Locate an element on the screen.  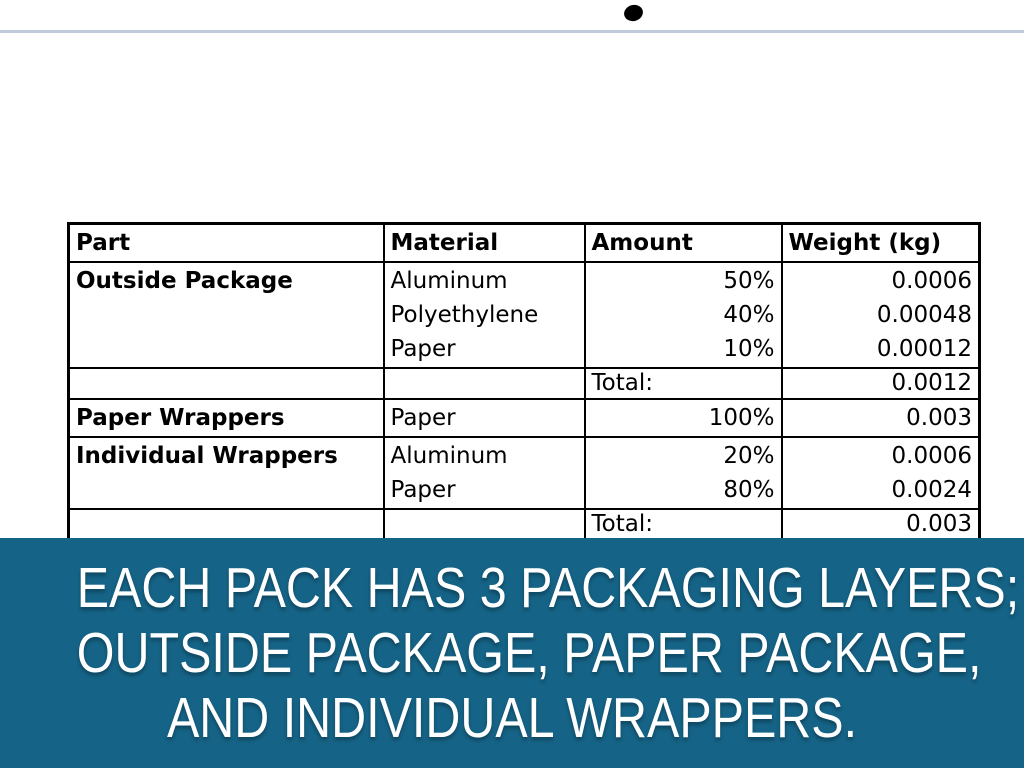
table-row-total-outside-package: Total: 0.0012 is located at coordinates (524, 383).